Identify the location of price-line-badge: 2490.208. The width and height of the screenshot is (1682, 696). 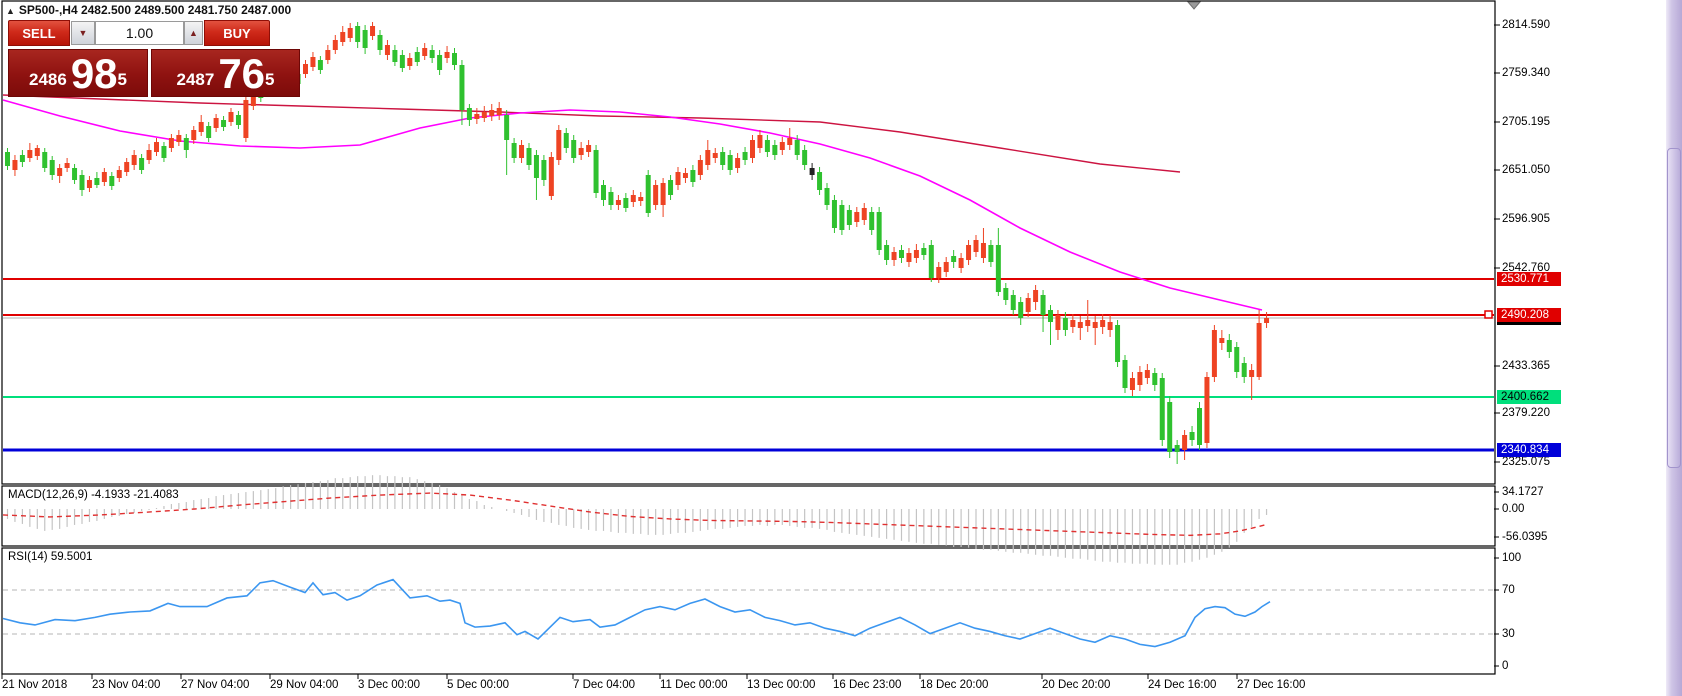
(1529, 315).